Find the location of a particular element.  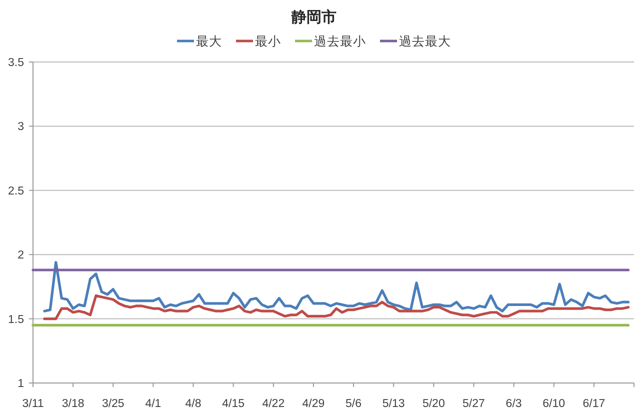

legend-label: 過去最小 is located at coordinates (340, 41).